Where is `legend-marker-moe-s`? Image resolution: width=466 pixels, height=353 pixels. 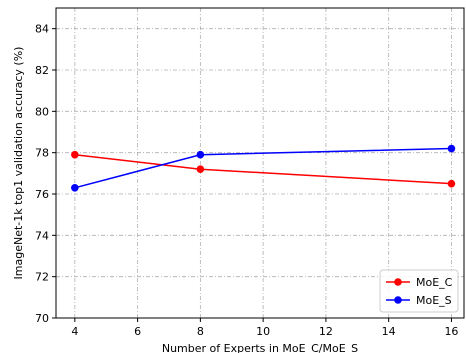
legend-marker-moe-s is located at coordinates (398, 300).